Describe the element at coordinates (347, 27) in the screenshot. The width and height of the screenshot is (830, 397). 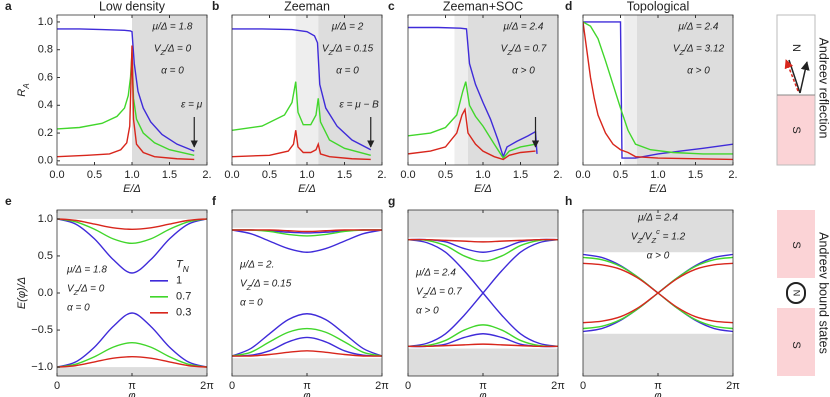
I see `annotation: μ/Δ = 2` at that location.